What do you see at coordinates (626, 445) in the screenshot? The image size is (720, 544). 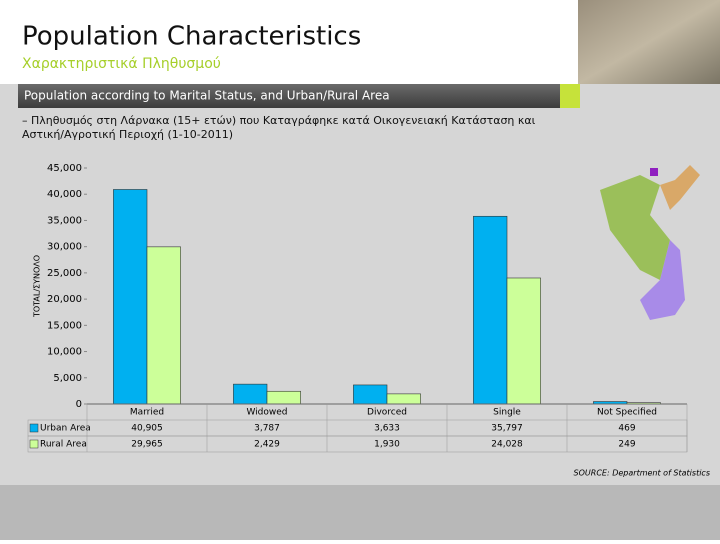 I see `table-value: 249` at bounding box center [626, 445].